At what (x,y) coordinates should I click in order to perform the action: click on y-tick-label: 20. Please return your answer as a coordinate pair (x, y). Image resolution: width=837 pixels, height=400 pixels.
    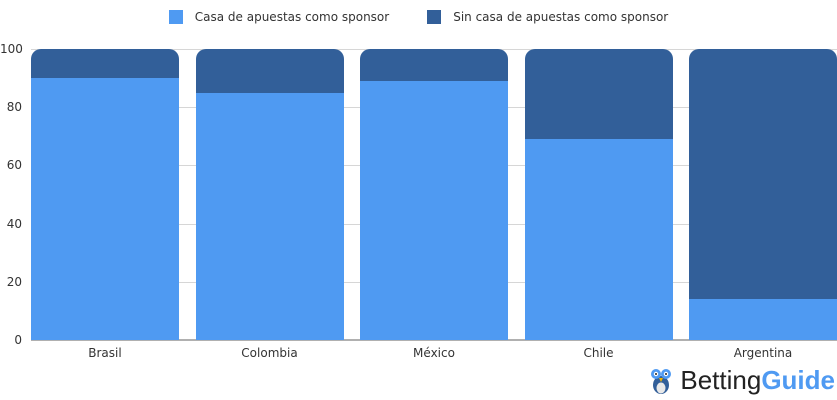
    Looking at the image, I should click on (14, 281).